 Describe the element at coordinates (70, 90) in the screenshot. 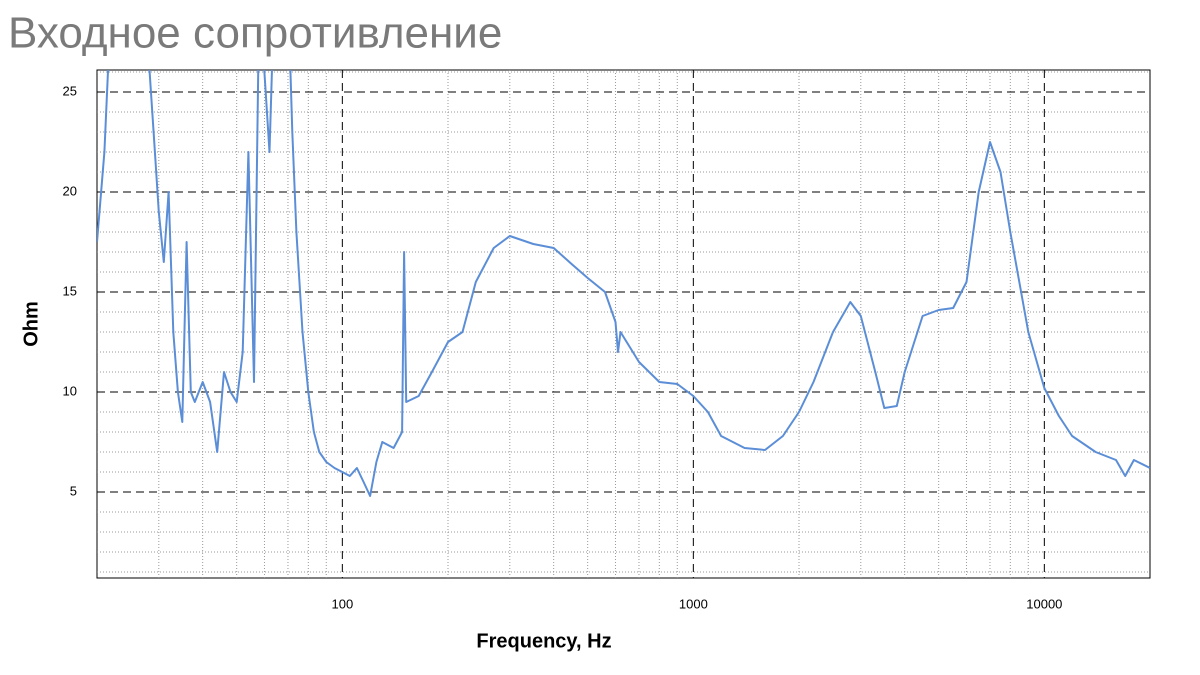

I see `y-tick-label: 25` at that location.